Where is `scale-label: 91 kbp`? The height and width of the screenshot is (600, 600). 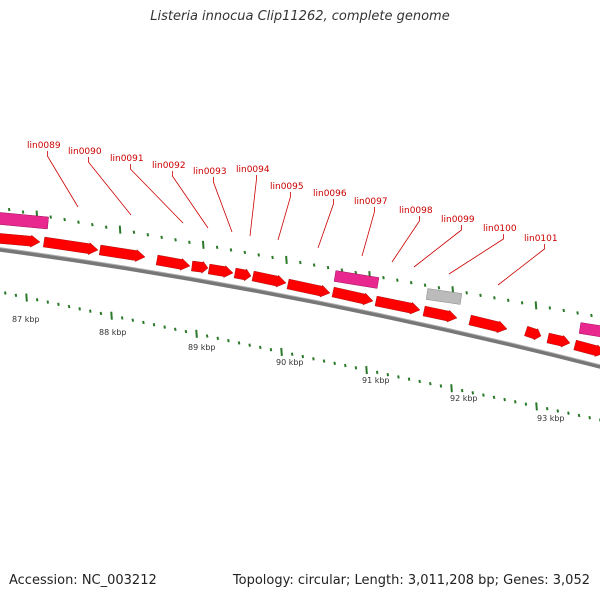
scale-label: 91 kbp is located at coordinates (376, 380).